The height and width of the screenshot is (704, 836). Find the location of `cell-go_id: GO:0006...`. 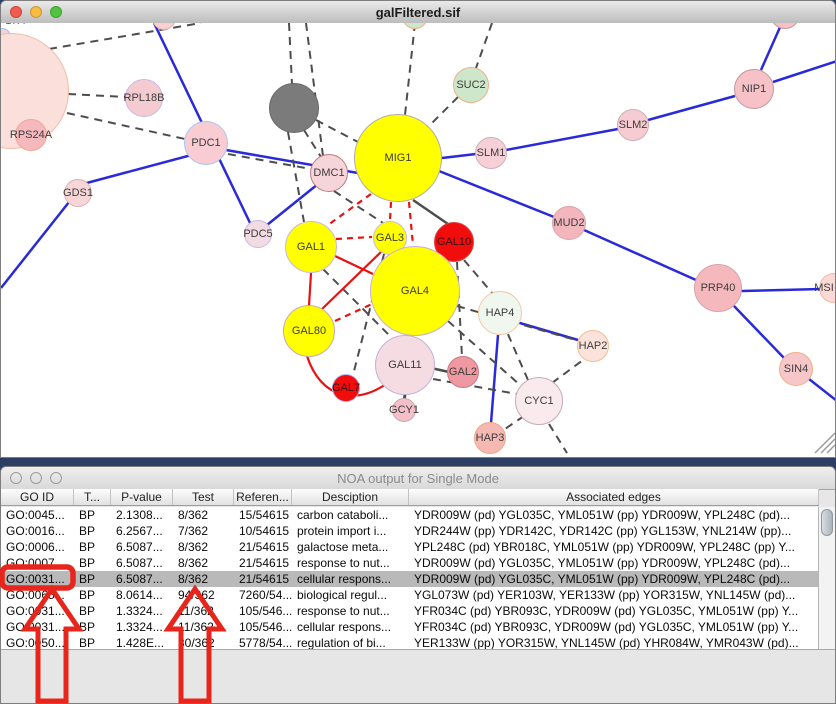

cell-go_id: GO:0006... is located at coordinates (35, 547).